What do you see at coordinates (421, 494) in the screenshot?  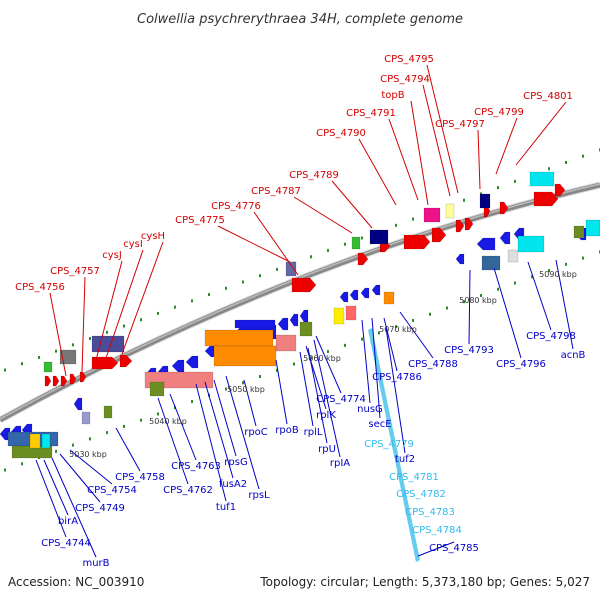 I see `cyan-label-3: CPS_4782` at bounding box center [421, 494].